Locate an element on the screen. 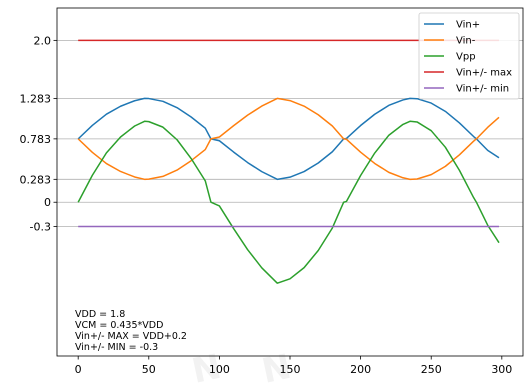  x-axis: 0 50 100 150 200 250 300 is located at coordinates (293, 366).